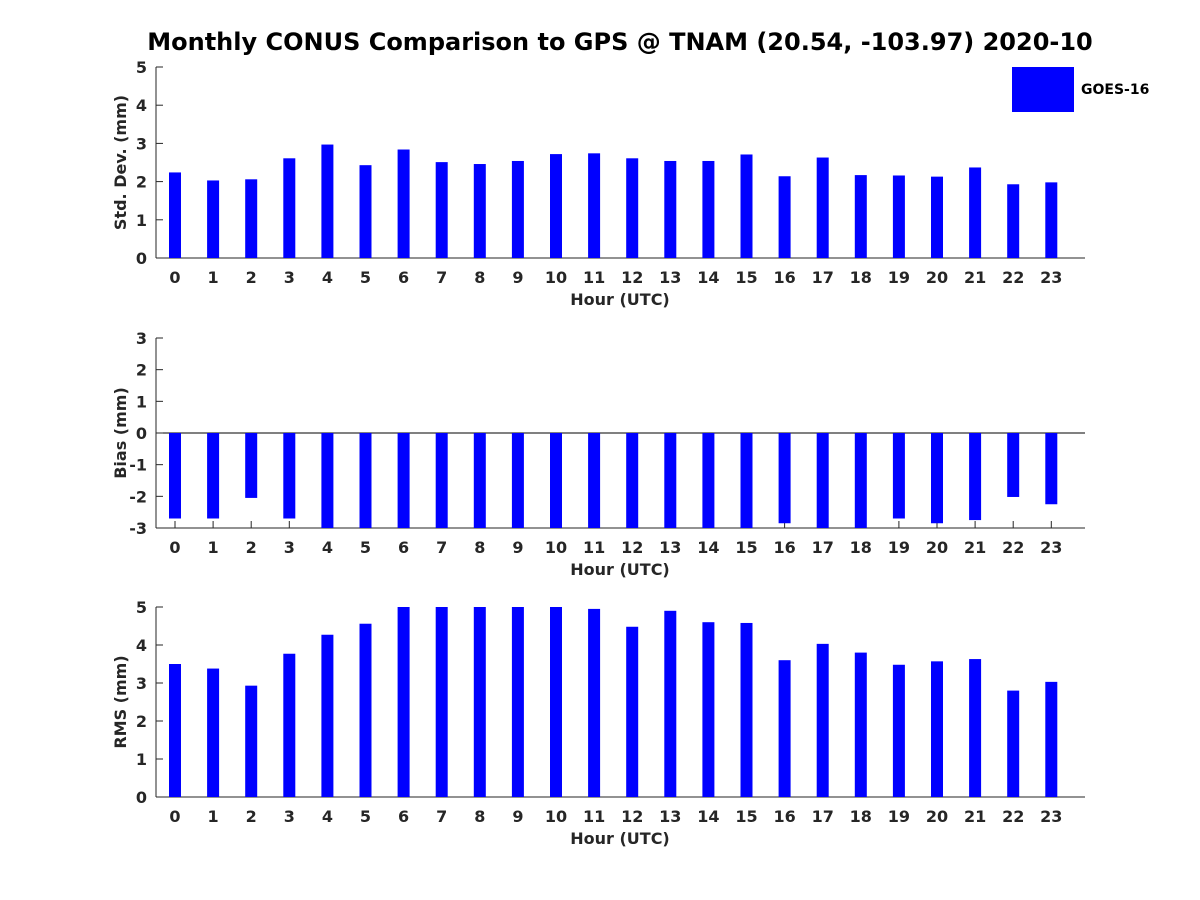 The height and width of the screenshot is (900, 1200). Describe the element at coordinates (594, 277) in the screenshot. I see `stddev-x-tick-label: 11` at that location.